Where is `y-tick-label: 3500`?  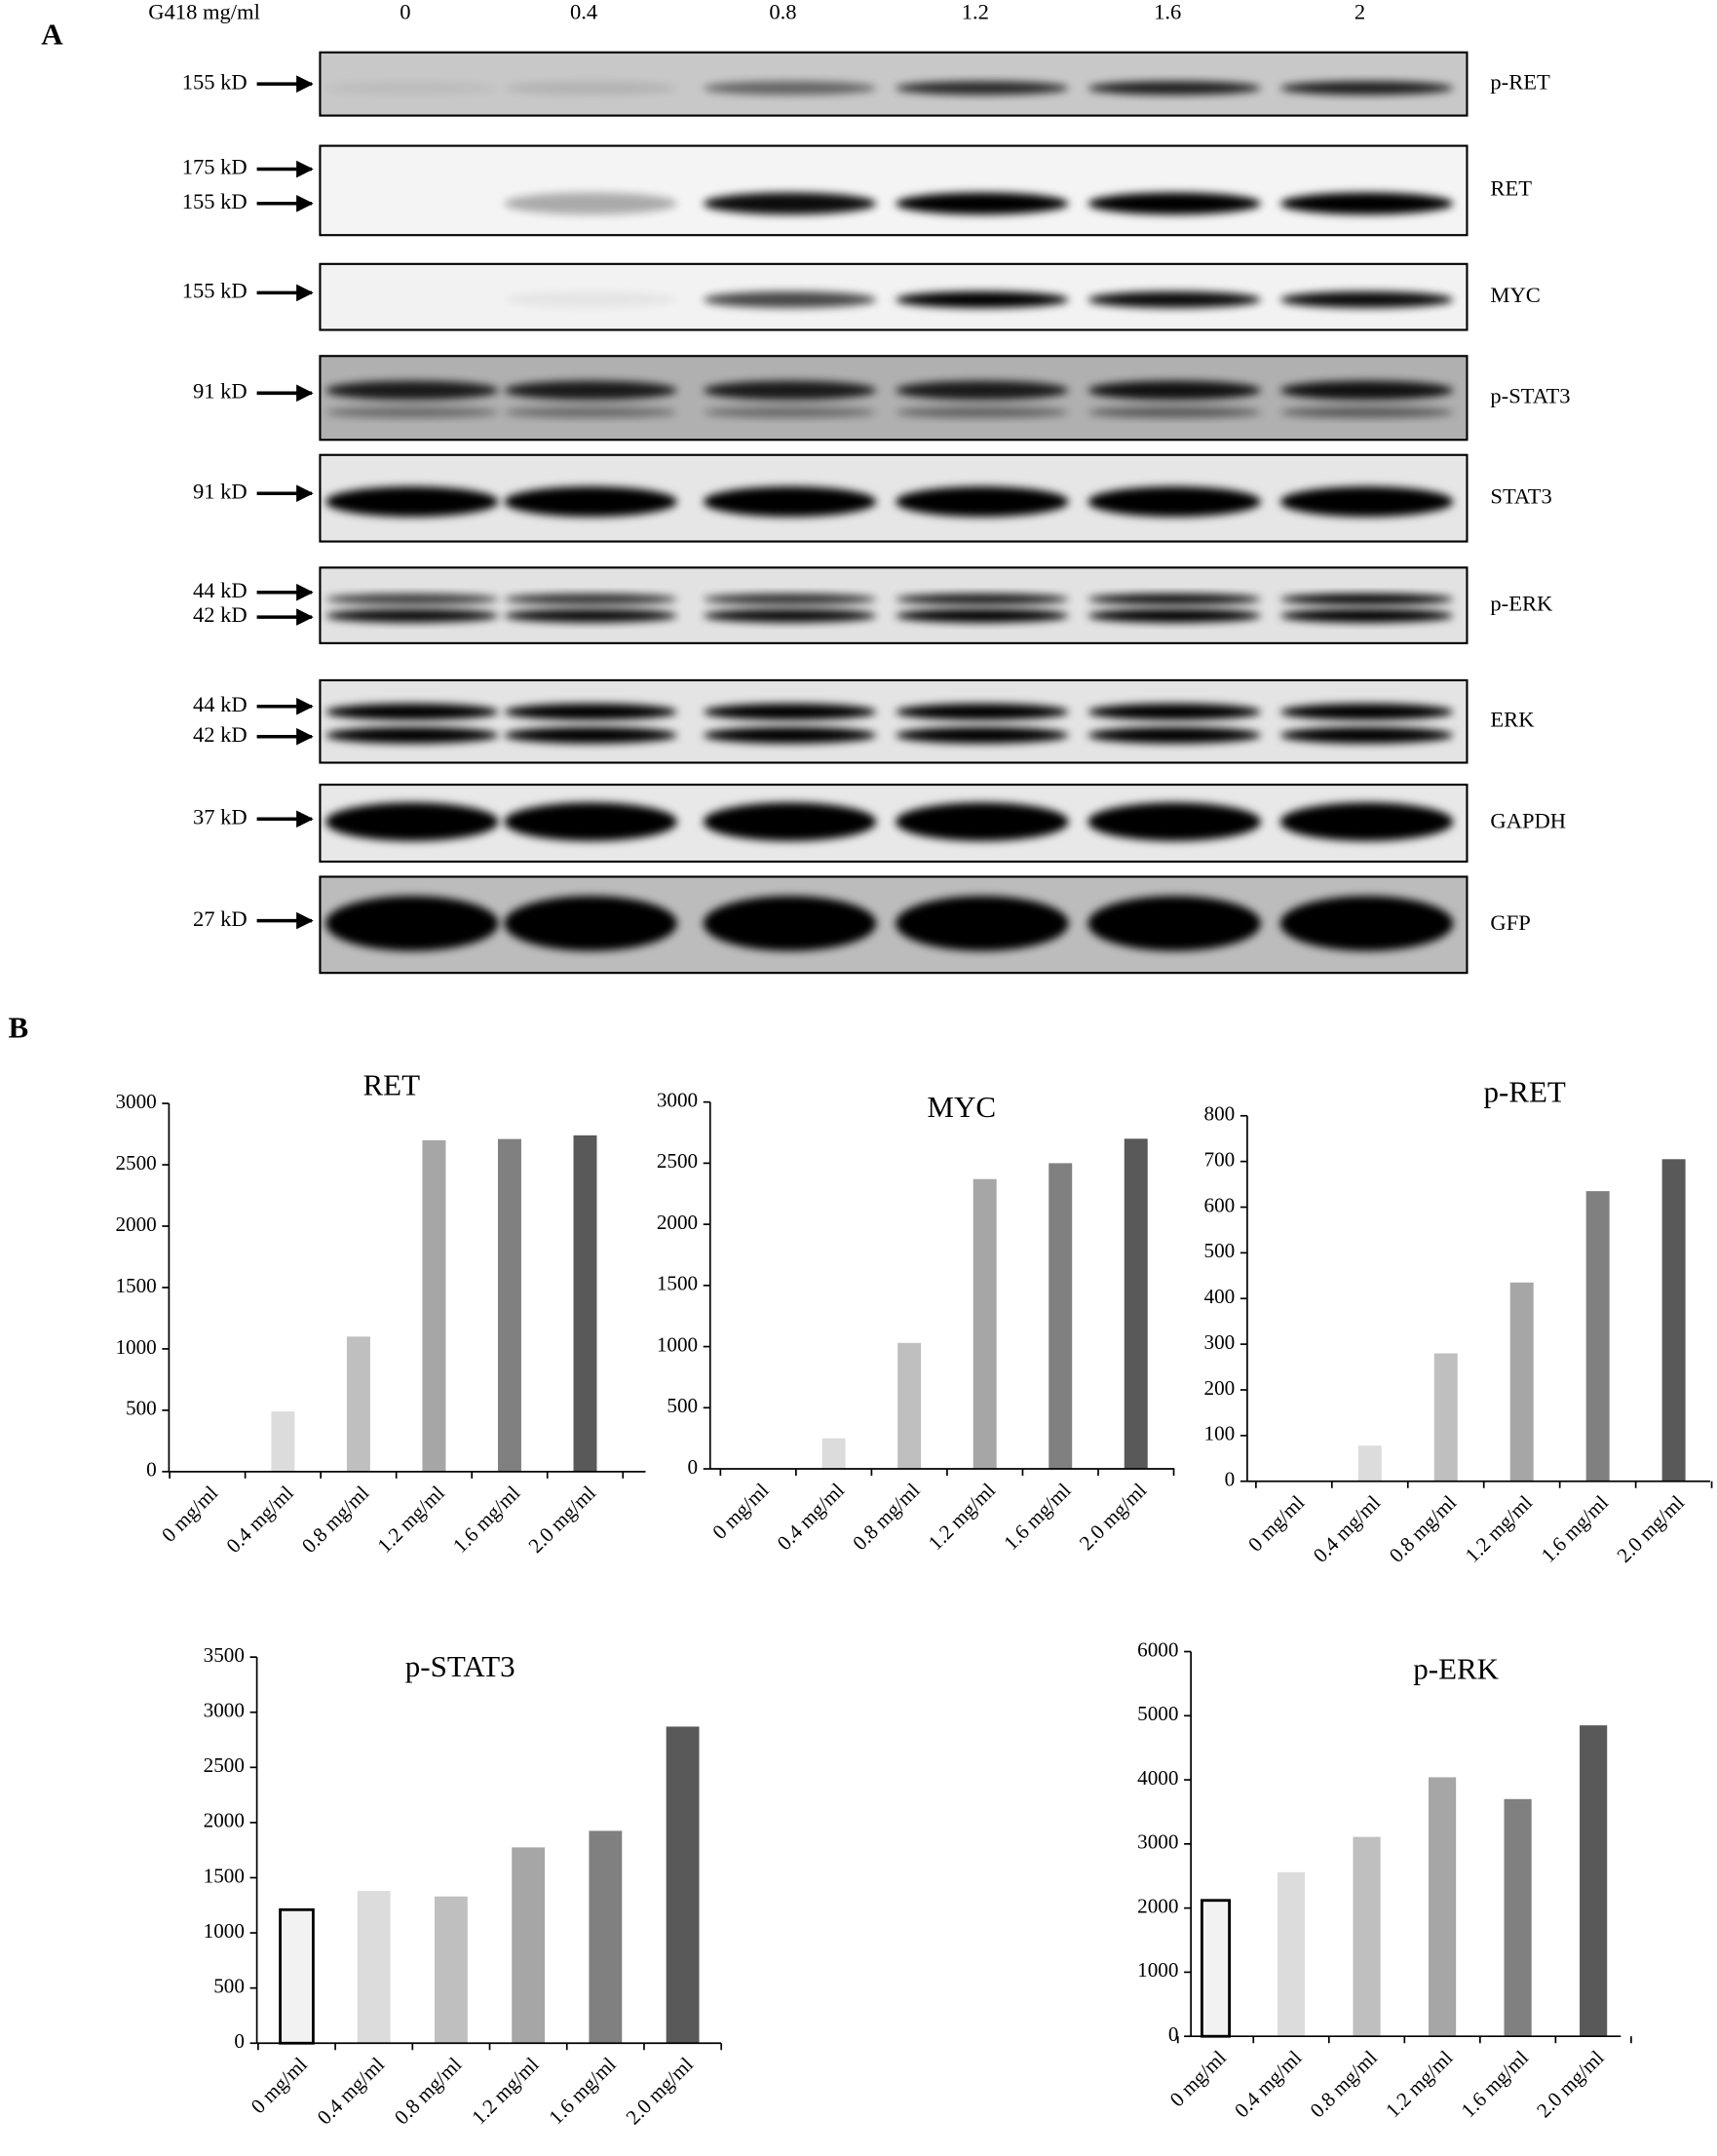 y-tick-label: 3500 is located at coordinates (225, 1655).